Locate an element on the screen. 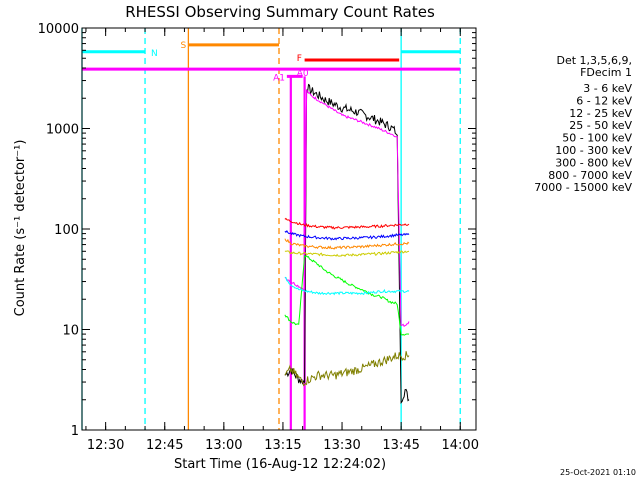 This screenshot has width=640, height=480. legend-header: Det 1,3,5,6,9, is located at coordinates (594, 60).